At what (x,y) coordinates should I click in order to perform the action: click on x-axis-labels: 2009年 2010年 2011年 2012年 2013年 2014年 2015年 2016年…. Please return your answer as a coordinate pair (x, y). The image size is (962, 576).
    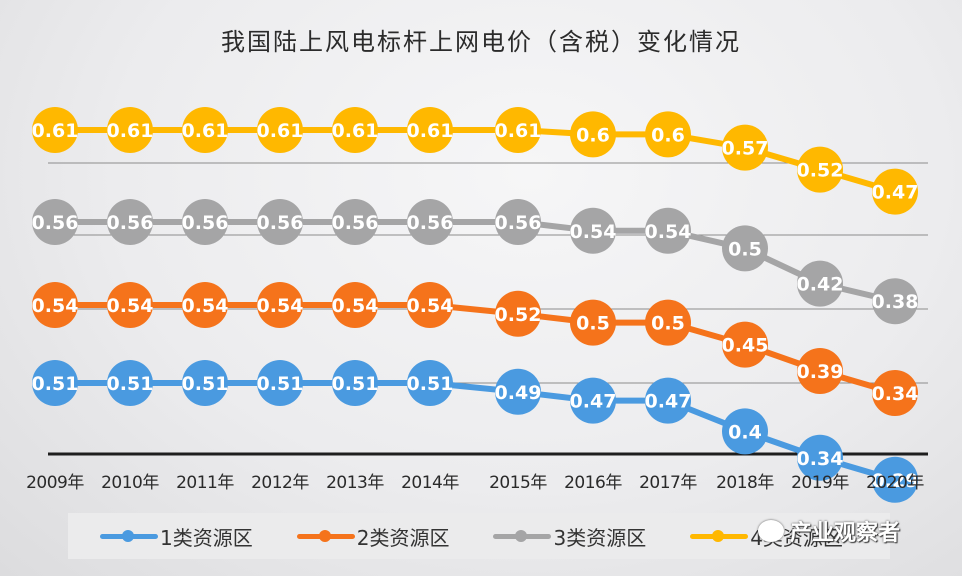
    Looking at the image, I should click on (481, 480).